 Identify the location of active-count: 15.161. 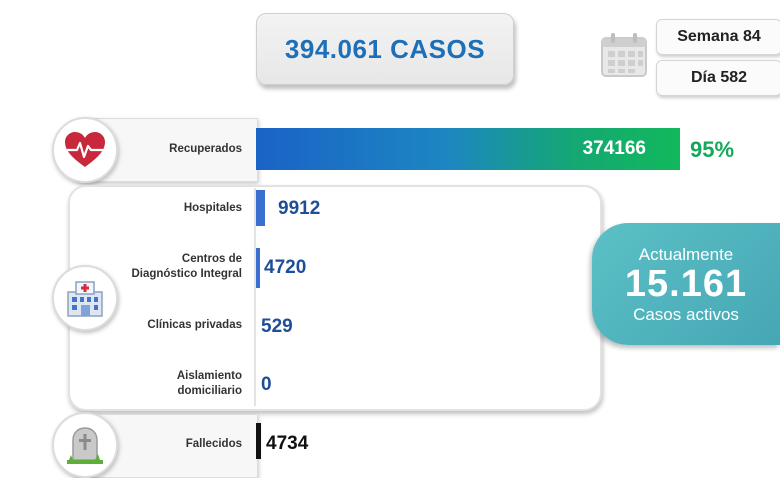
(686, 284).